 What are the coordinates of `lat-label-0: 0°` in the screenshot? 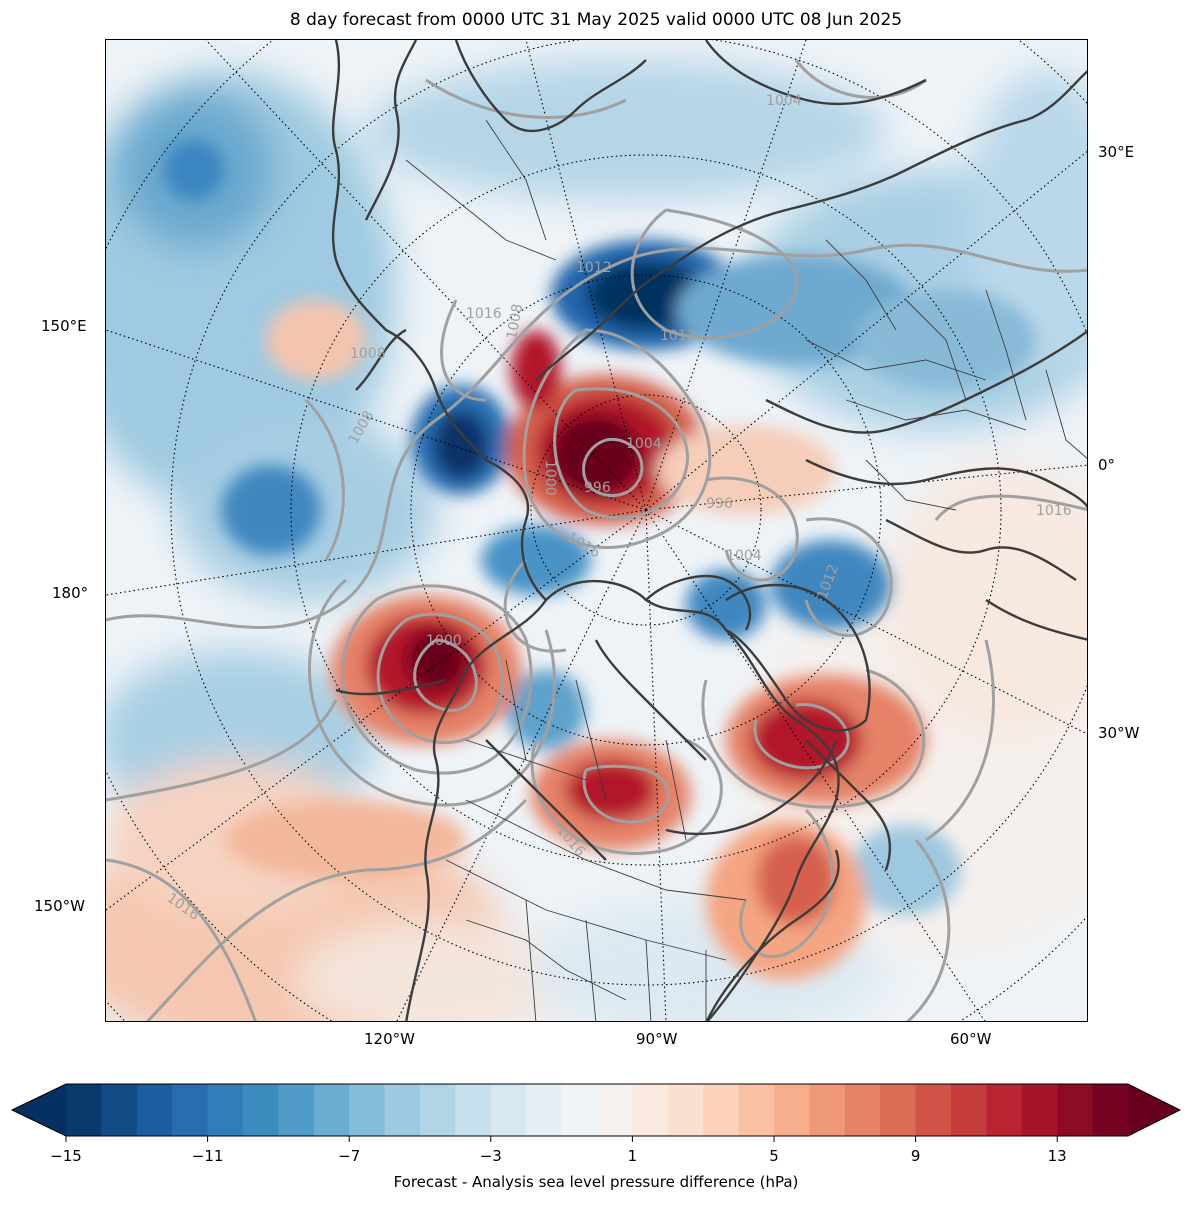 It's located at (1107, 465).